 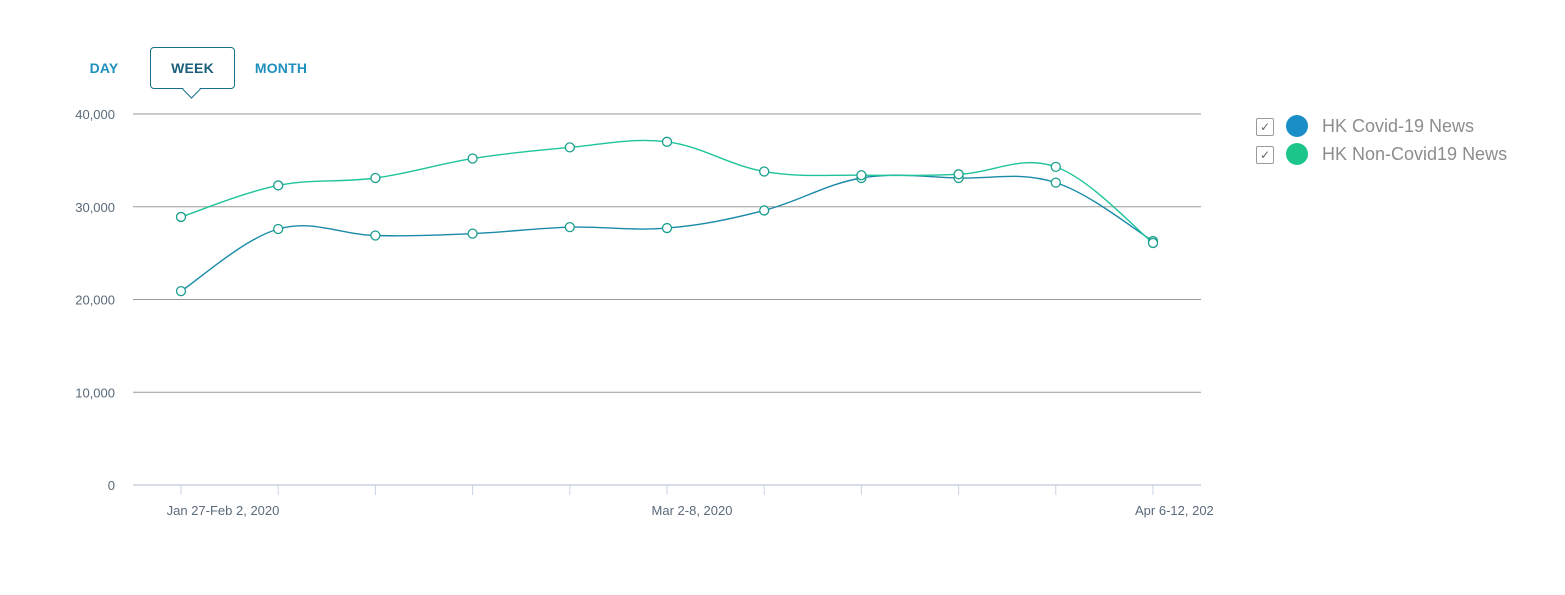 What do you see at coordinates (95, 207) in the screenshot?
I see `y-tick-label: 30,000` at bounding box center [95, 207].